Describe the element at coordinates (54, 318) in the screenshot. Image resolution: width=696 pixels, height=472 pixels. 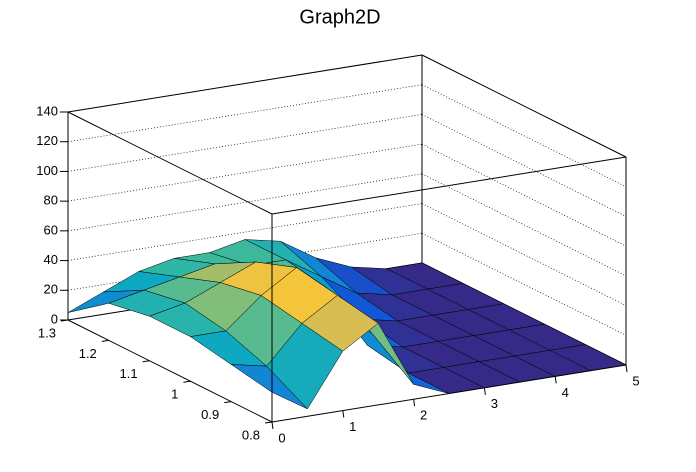
I see `z-tick-label: 0` at that location.